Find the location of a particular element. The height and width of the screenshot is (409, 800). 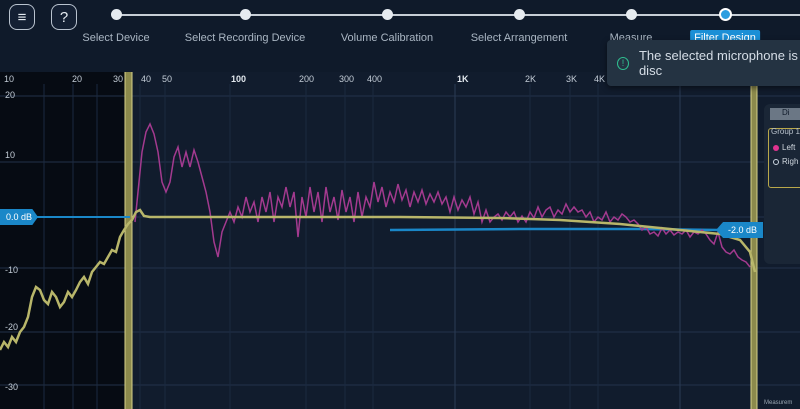

x-tick-300: 300 is located at coordinates (347, 79).